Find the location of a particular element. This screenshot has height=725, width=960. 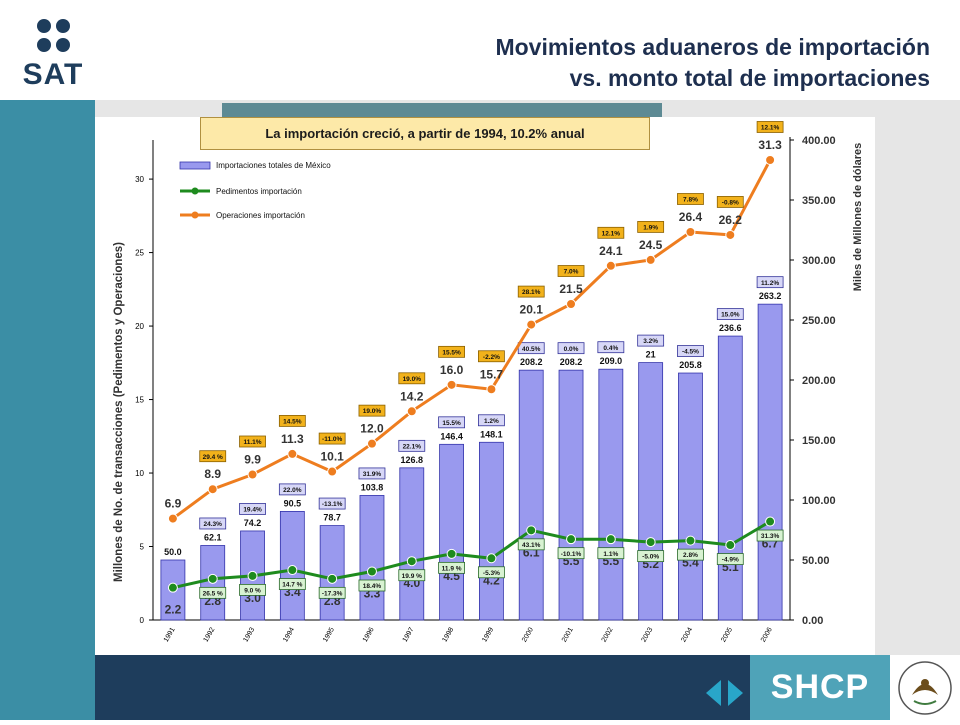

bar-value-label: 209.0 is located at coordinates (611, 361).